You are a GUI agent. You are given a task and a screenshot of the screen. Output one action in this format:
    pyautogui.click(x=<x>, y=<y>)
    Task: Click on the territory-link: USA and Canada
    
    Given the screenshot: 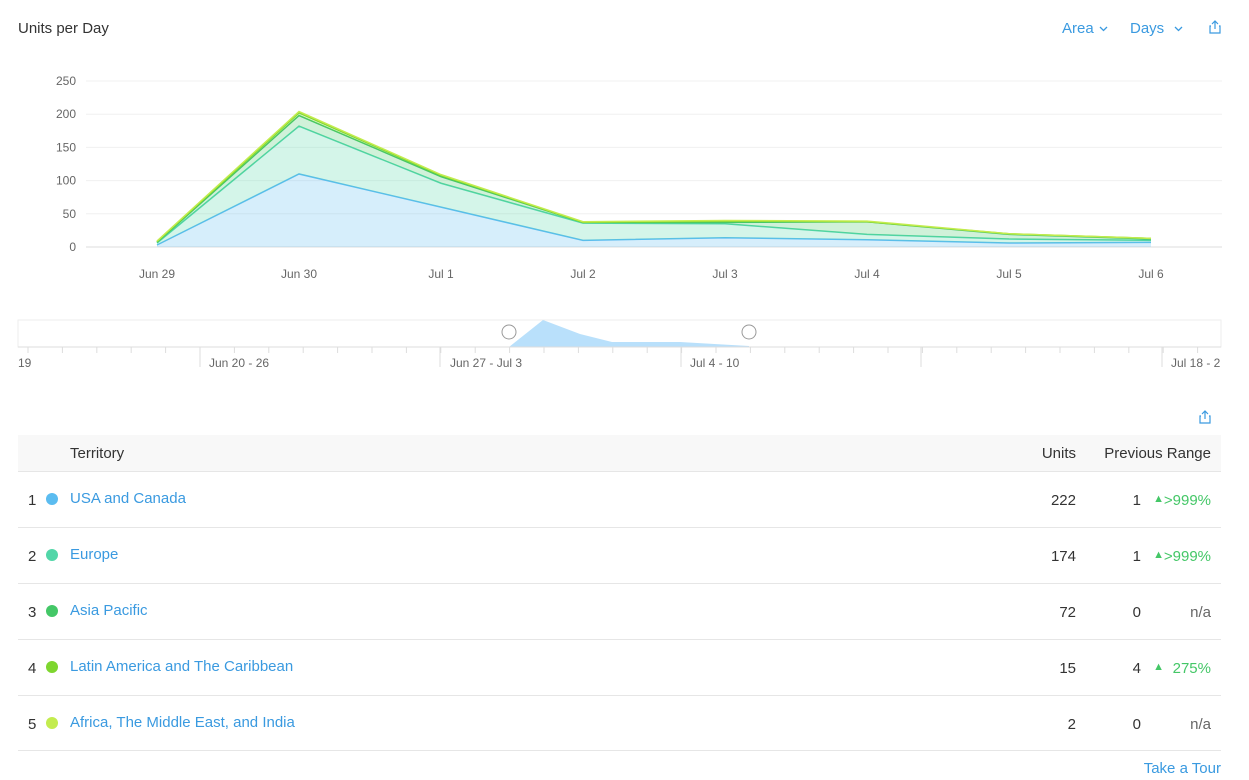 What is the action you would take?
    pyautogui.click(x=128, y=498)
    